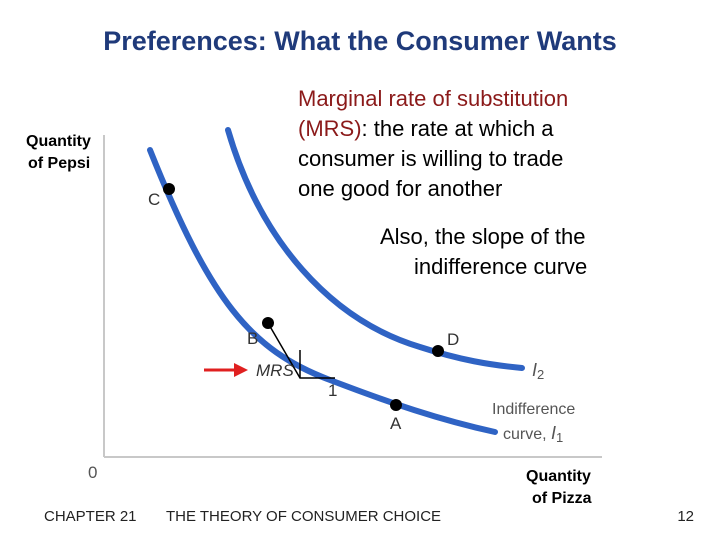  Describe the element at coordinates (275, 370) in the screenshot. I see `mrs-label: MRS` at that location.